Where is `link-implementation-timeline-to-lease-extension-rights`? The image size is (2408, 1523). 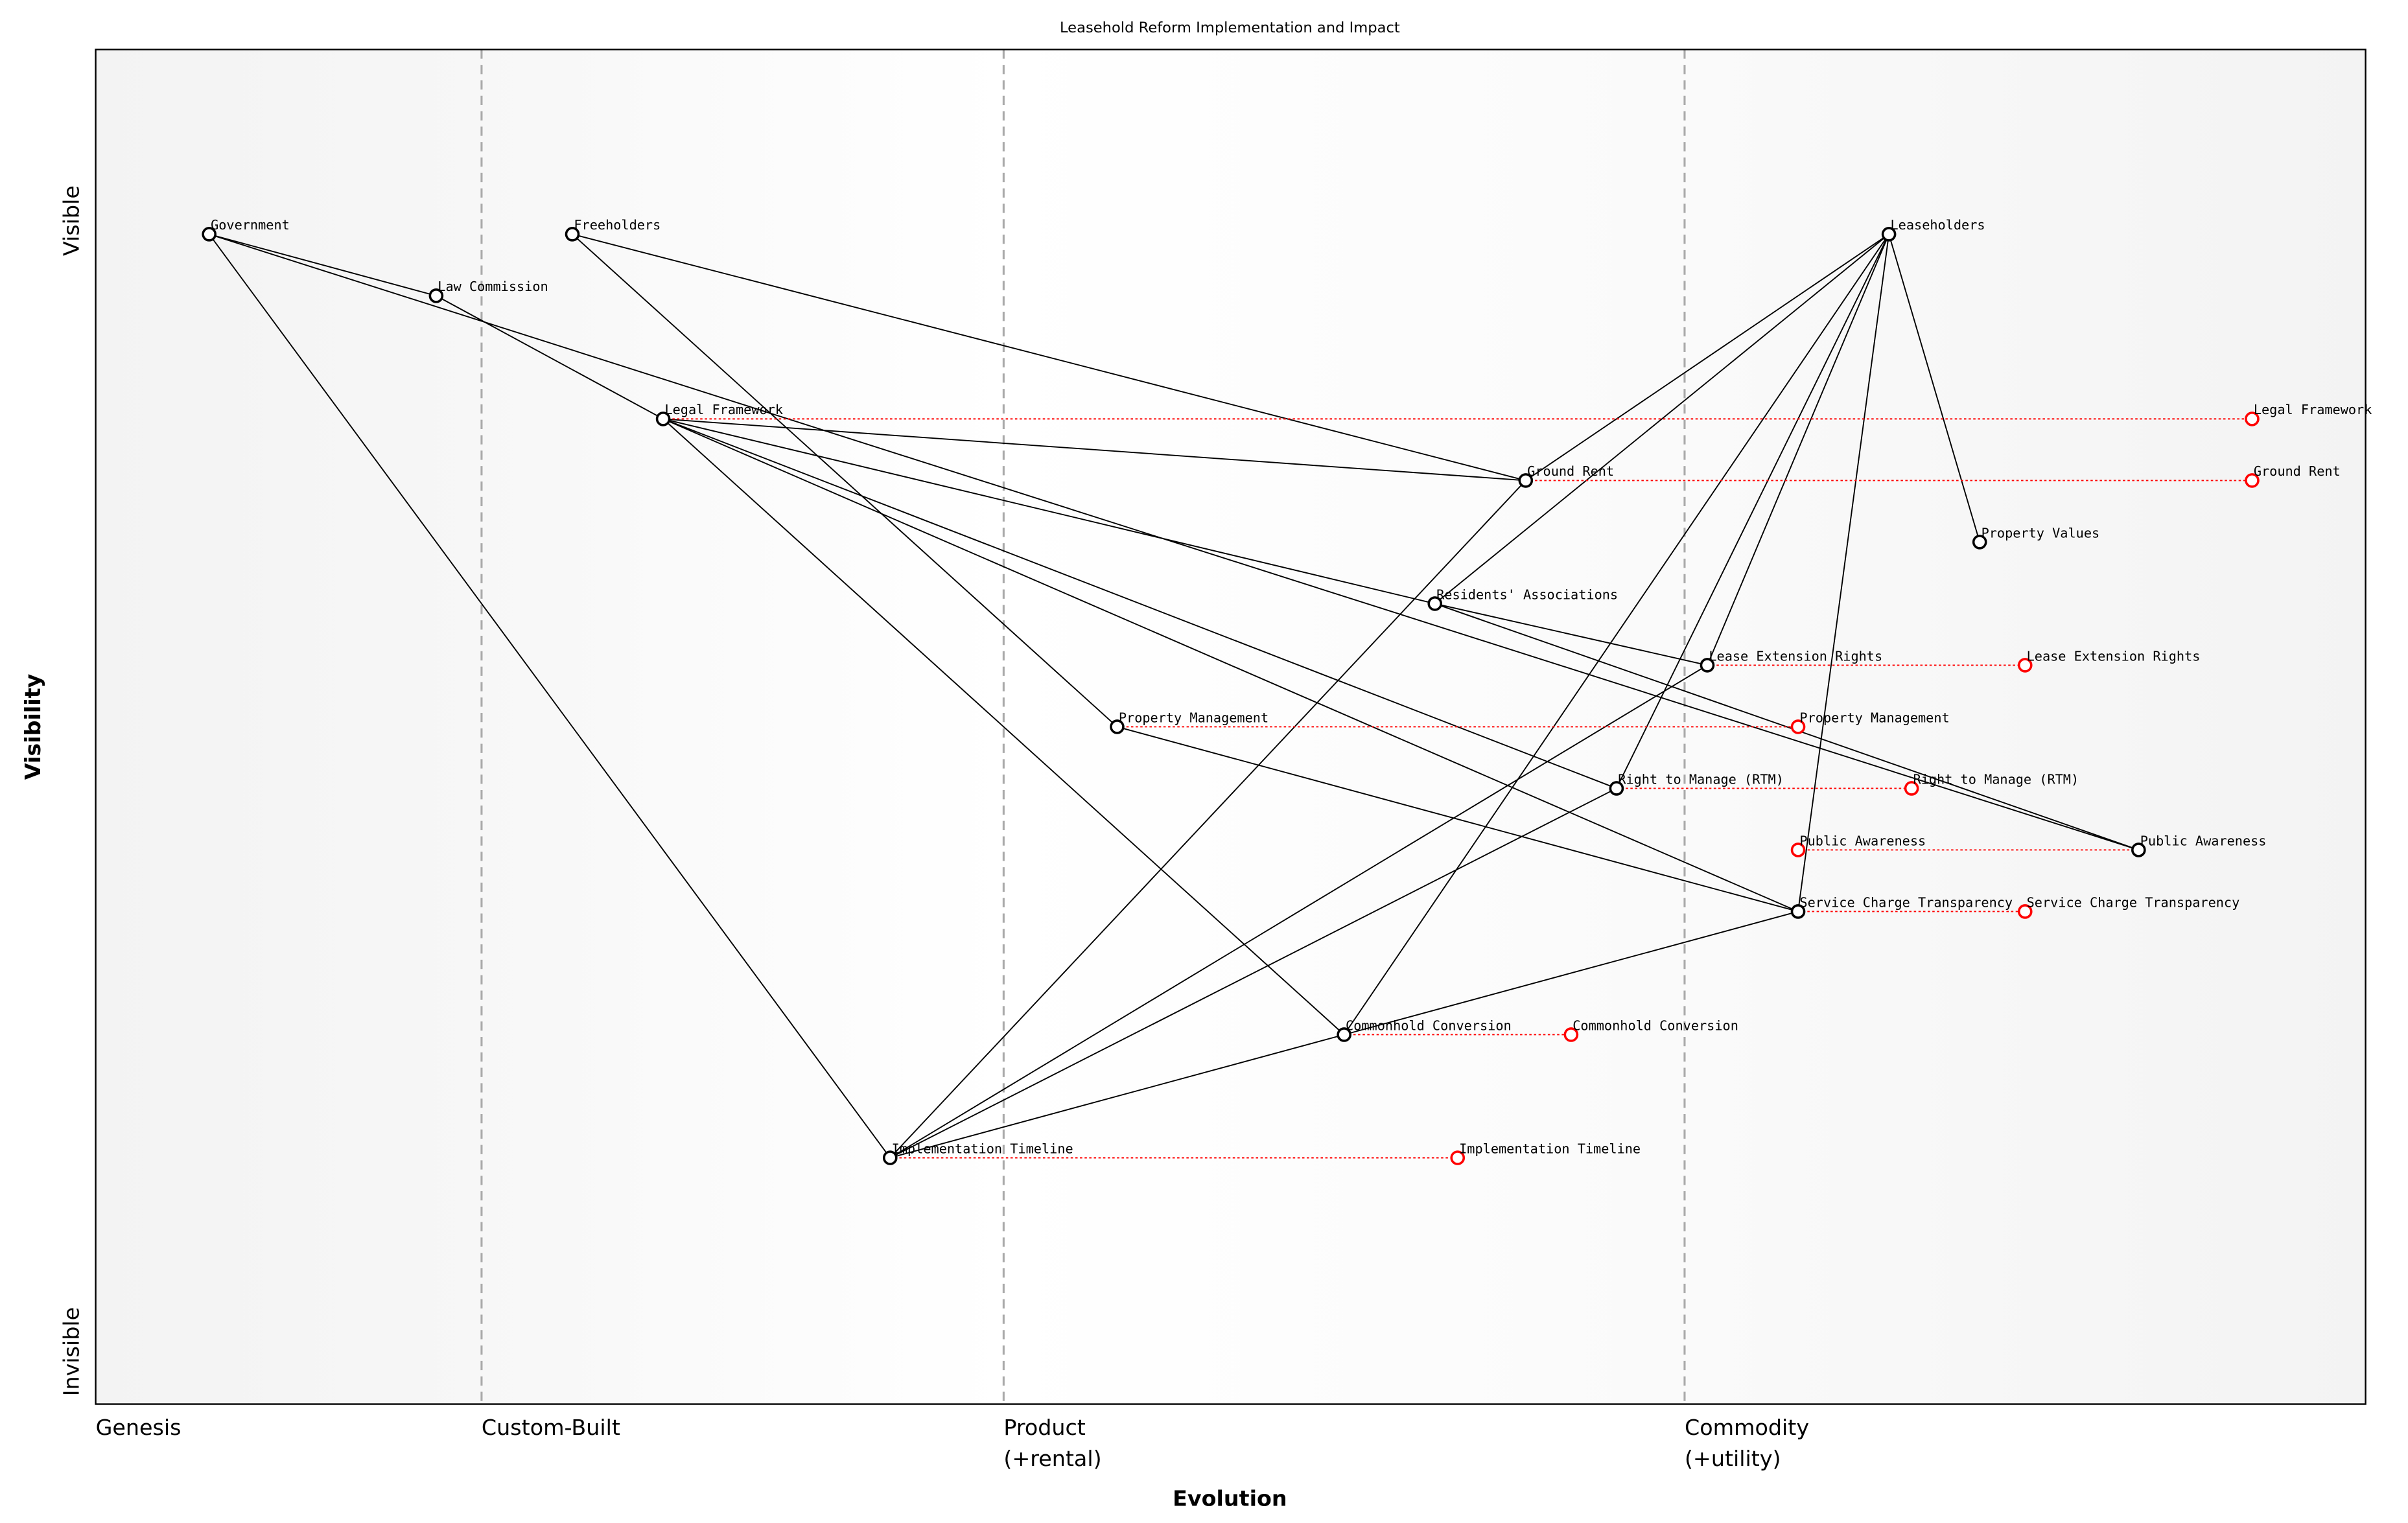 link-implementation-timeline-to-lease-extension-rights is located at coordinates (1299, 911).